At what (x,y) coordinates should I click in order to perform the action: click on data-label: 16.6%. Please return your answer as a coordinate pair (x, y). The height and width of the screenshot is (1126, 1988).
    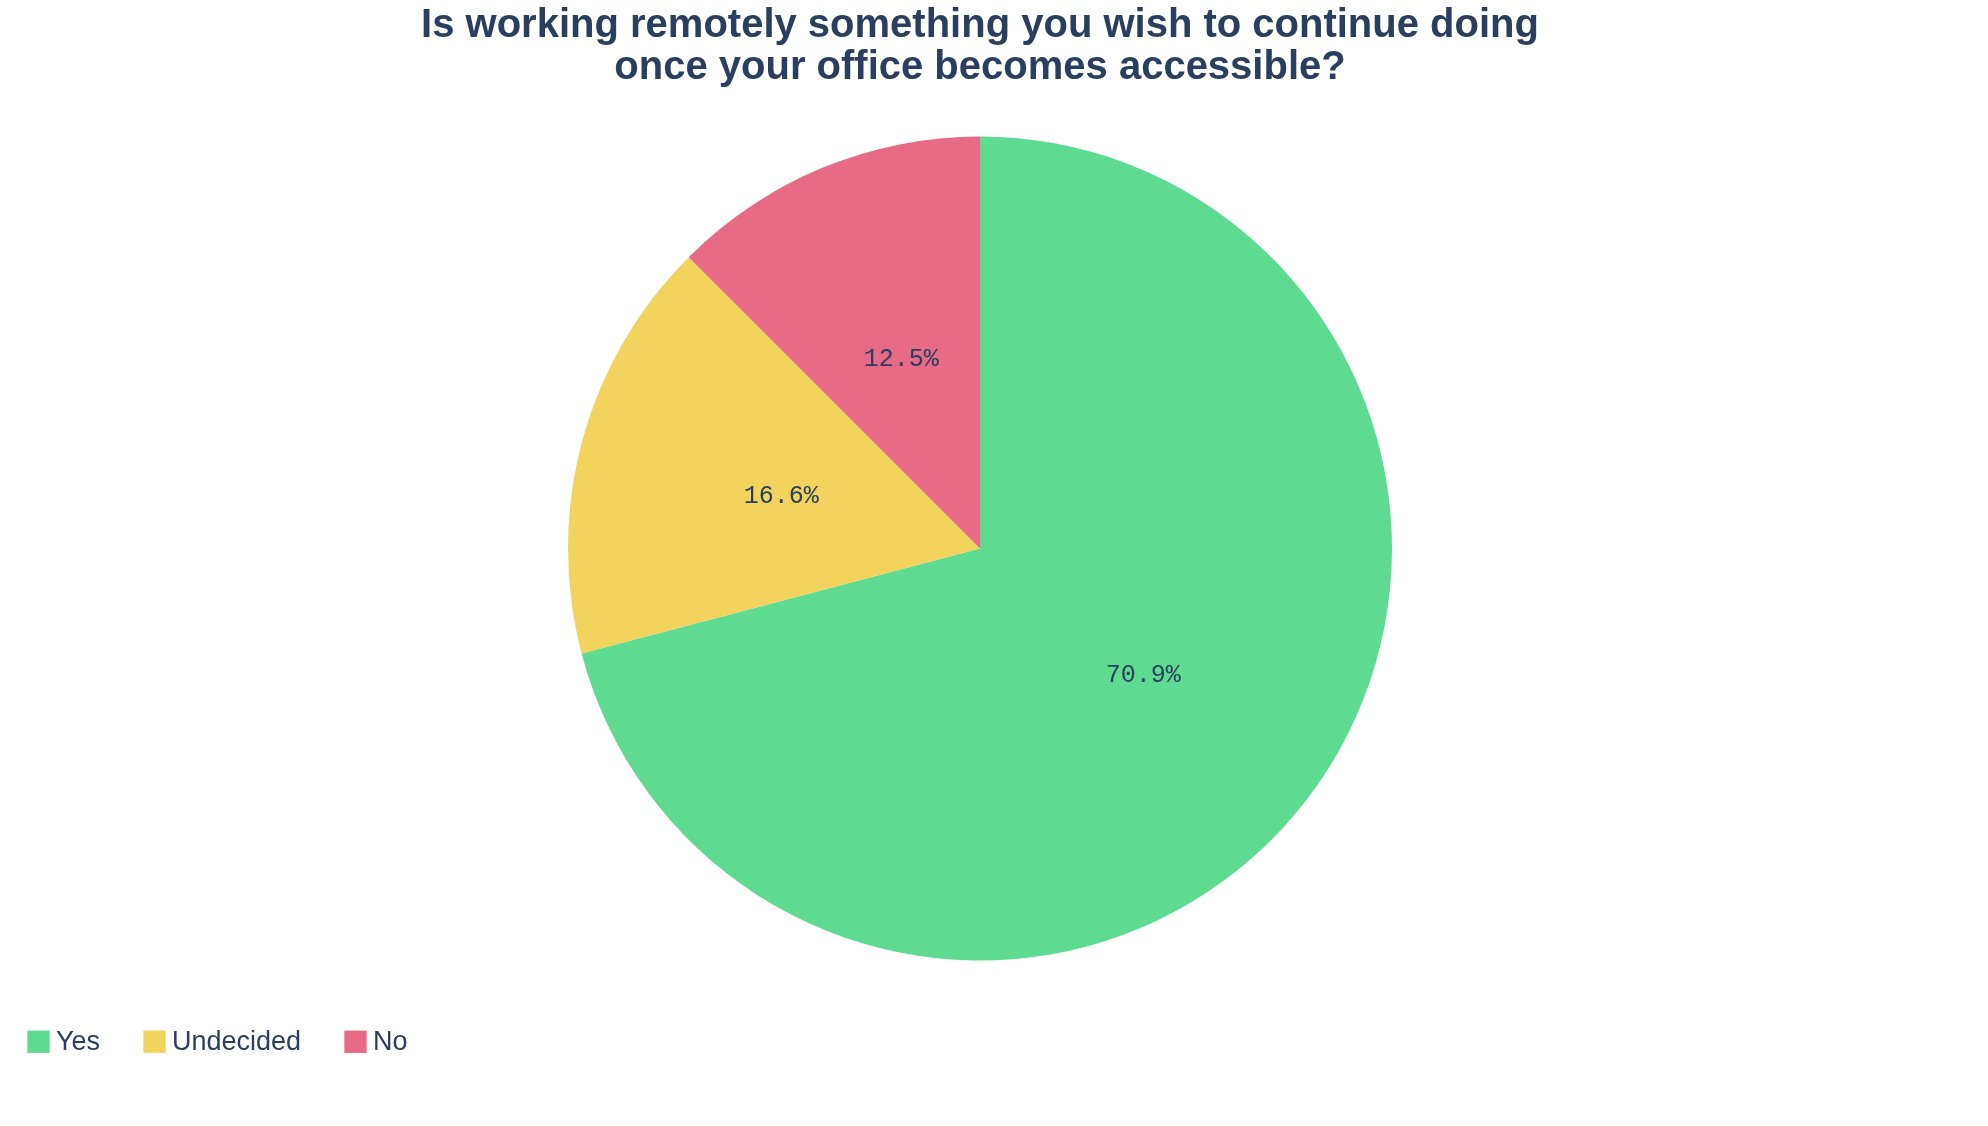
    Looking at the image, I should click on (781, 496).